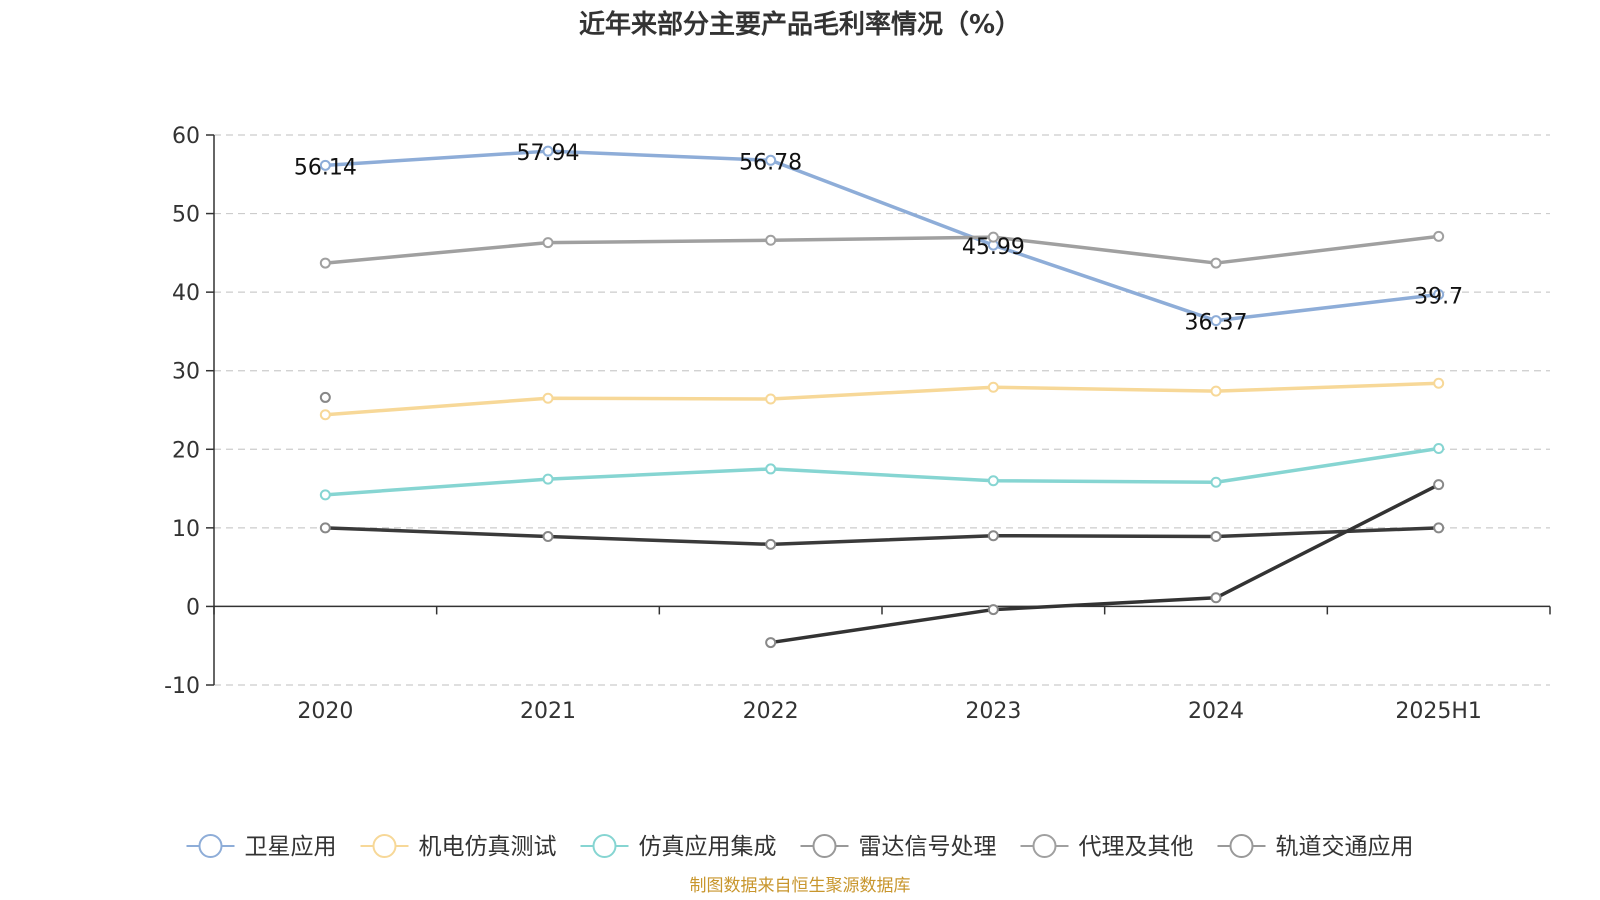  I want to click on data-label: 56.78, so click(770, 162).